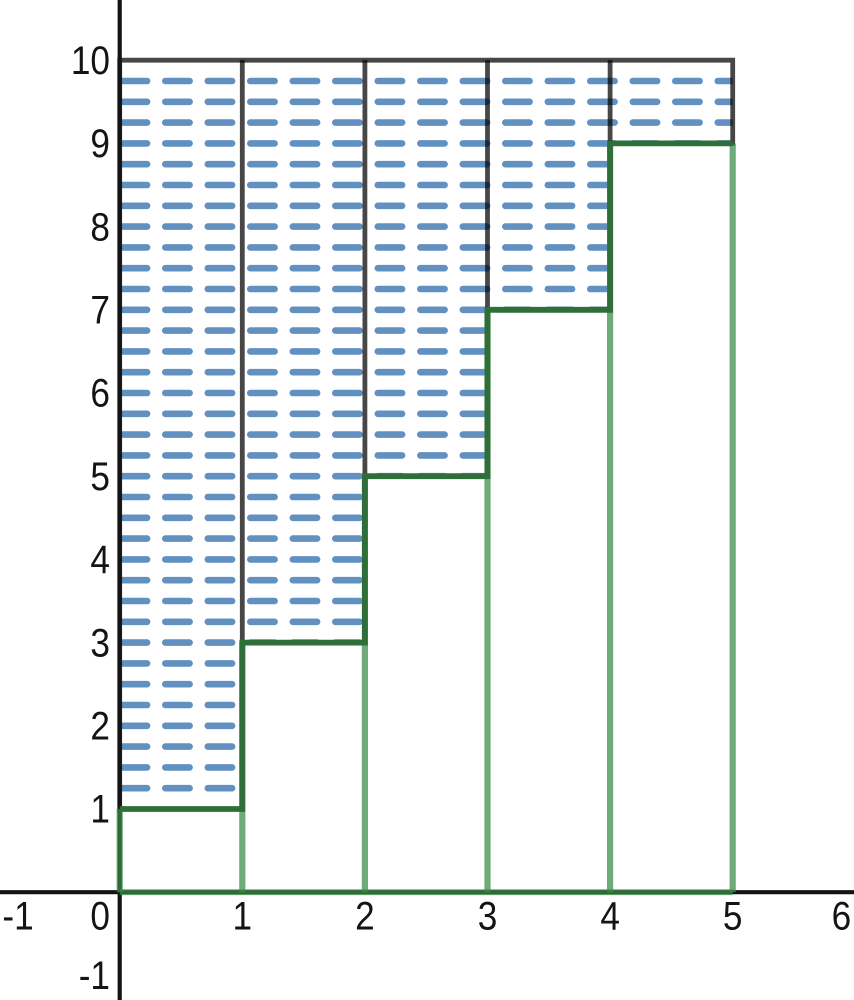  I want to click on svg-text: 10, so click(90, 60).